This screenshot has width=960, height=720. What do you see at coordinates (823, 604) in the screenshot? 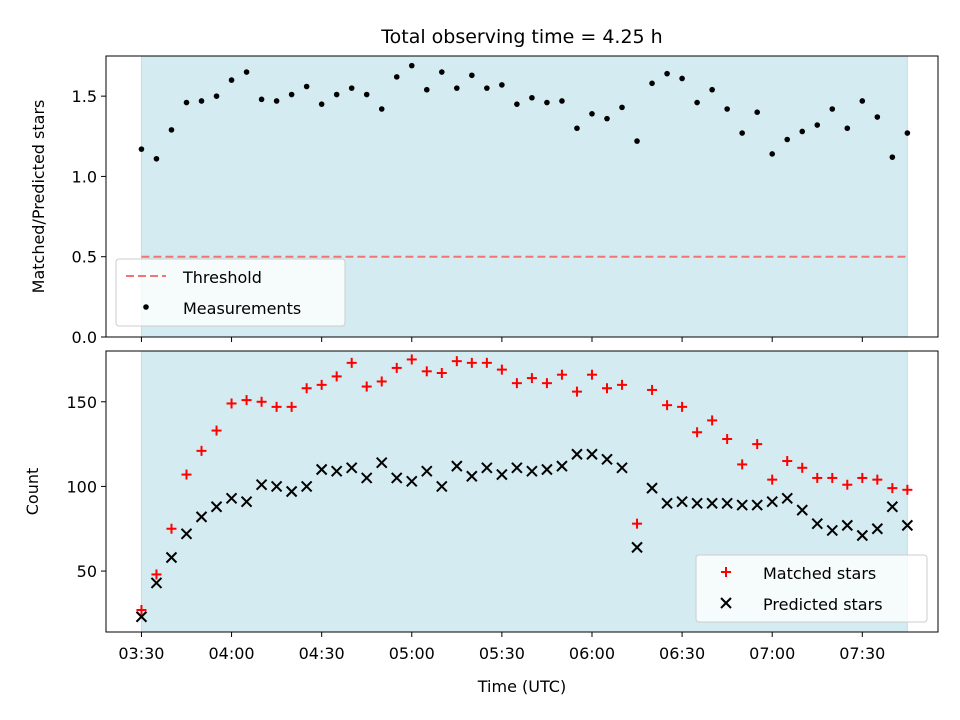
I see `legend-predicted-label: Predicted stars` at bounding box center [823, 604].